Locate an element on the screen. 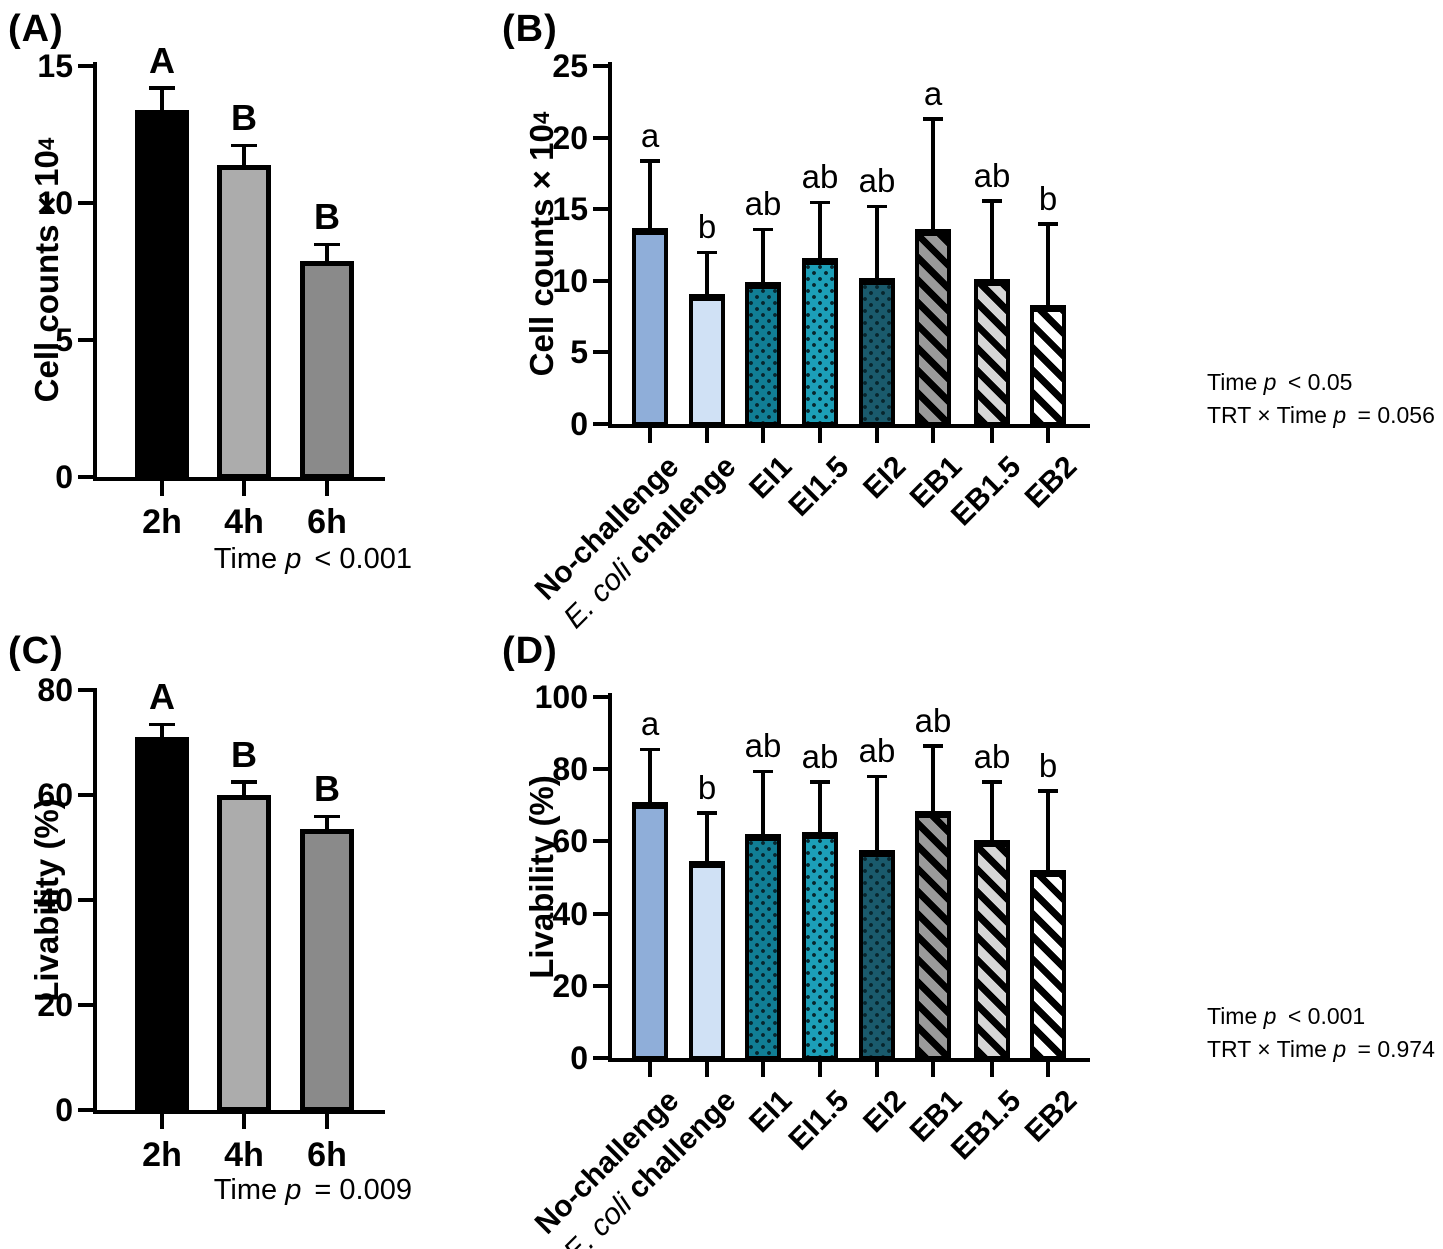 This screenshot has height=1249, width=1443. y-axis-title-superscript: 4 is located at coordinates (46, 144).